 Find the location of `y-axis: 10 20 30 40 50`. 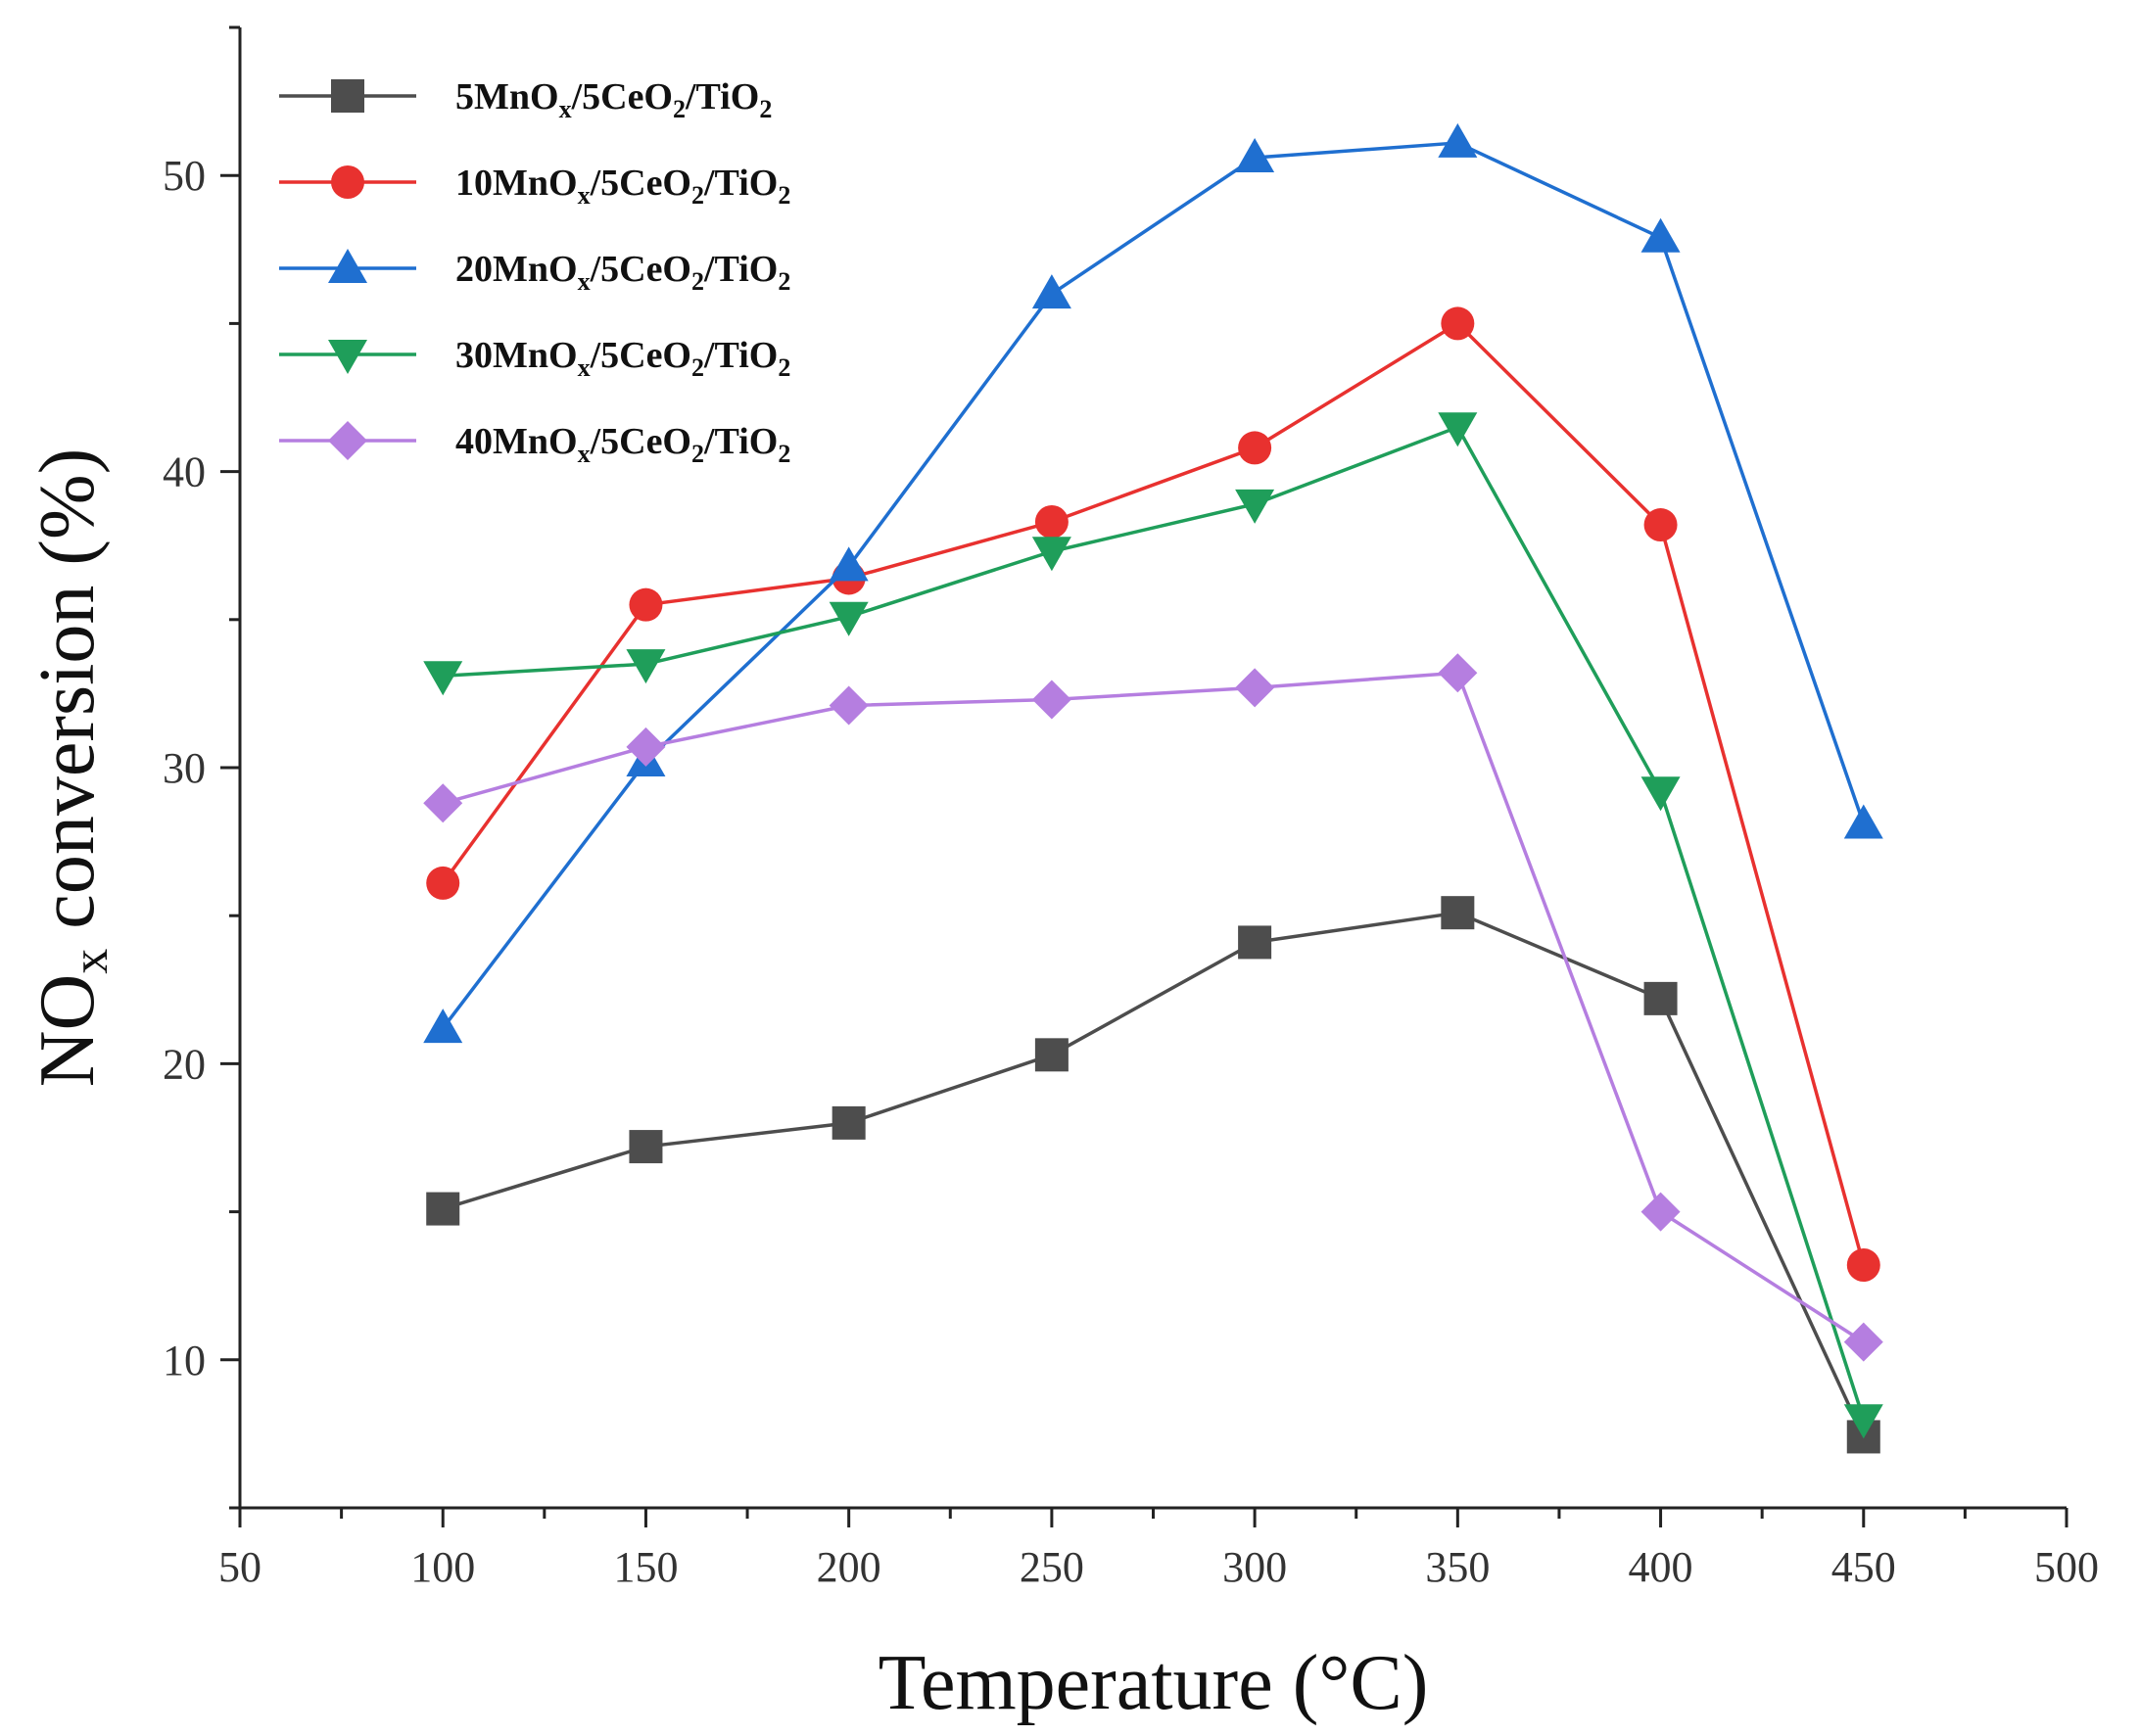

y-axis: 10 20 30 40 50 is located at coordinates (201, 767).